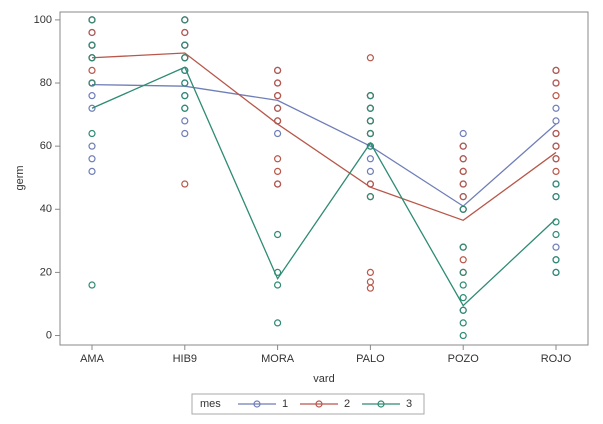  Describe the element at coordinates (43, 20) in the screenshot. I see `y-tick-label: 100` at that location.